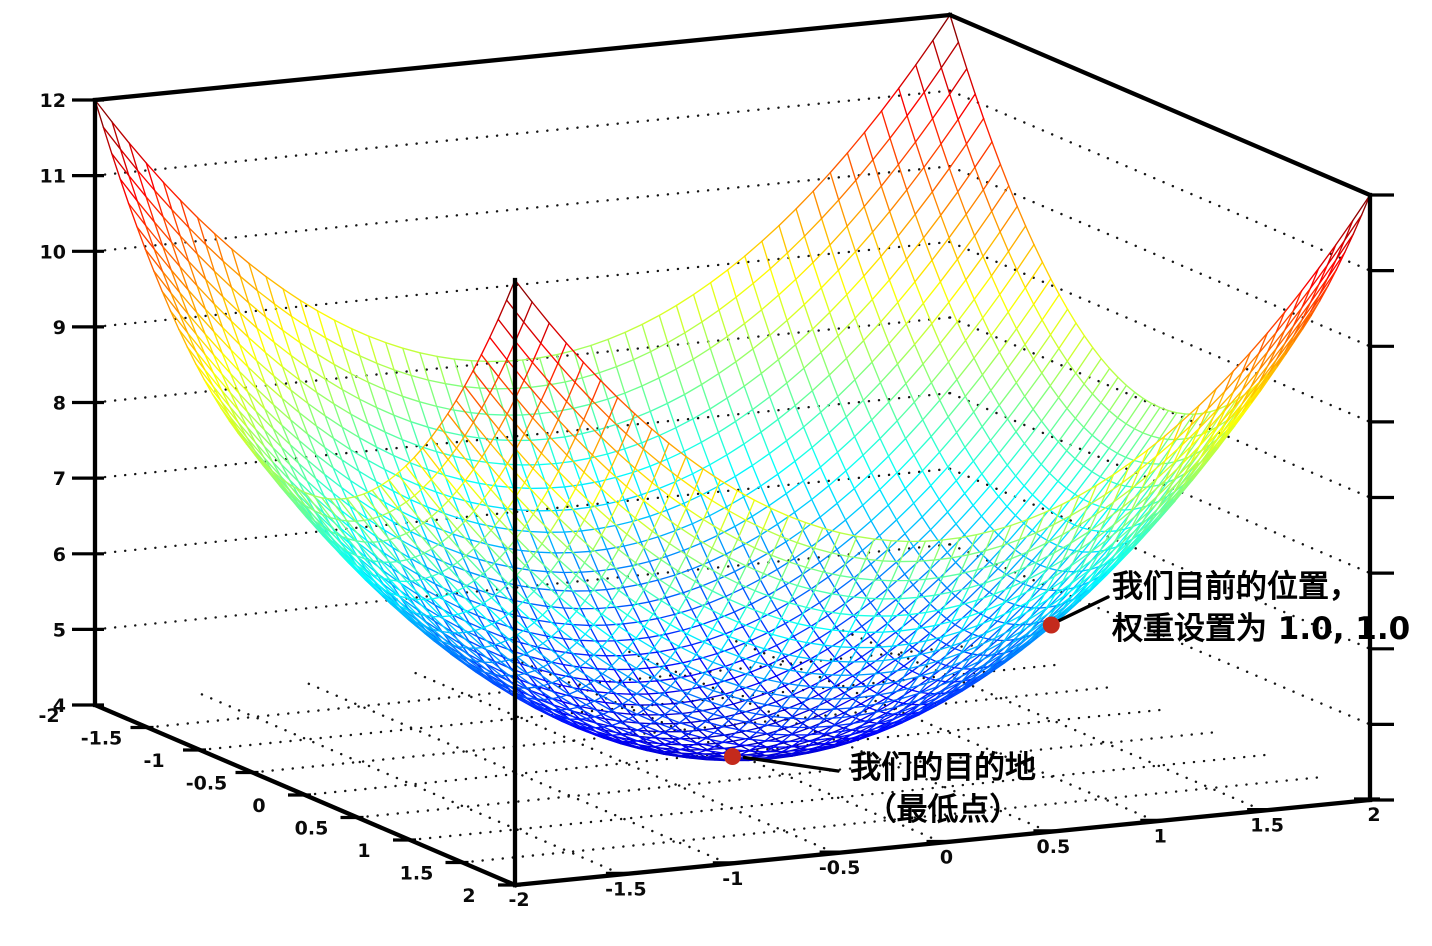 The height and width of the screenshot is (946, 1432). Describe the element at coordinates (102, 739) in the screenshot. I see `x-tick-label: -1.5` at that location.